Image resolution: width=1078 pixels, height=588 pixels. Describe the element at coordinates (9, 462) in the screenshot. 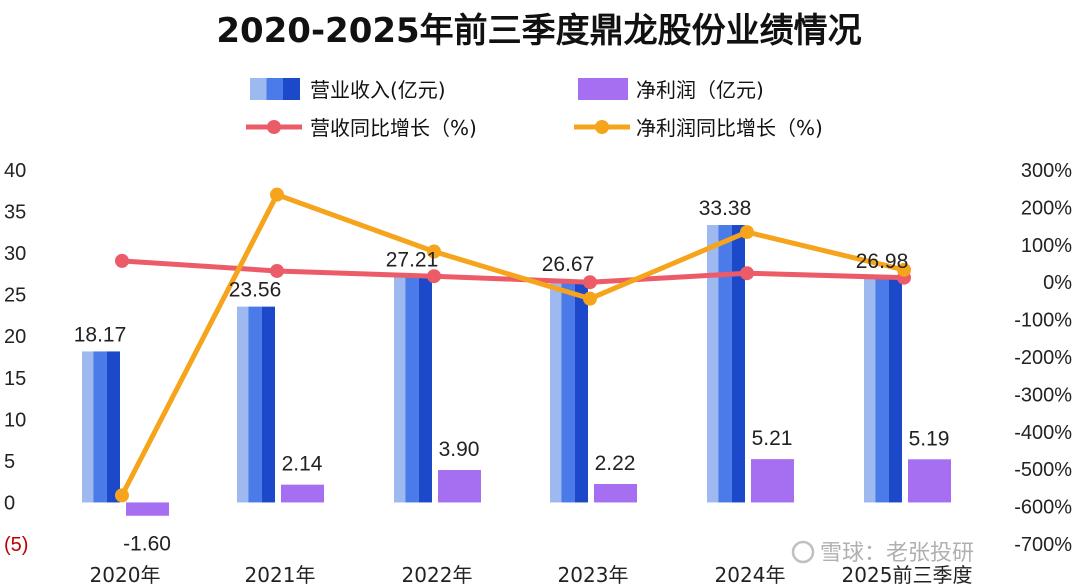

I see `left-tick-label: 5` at that location.